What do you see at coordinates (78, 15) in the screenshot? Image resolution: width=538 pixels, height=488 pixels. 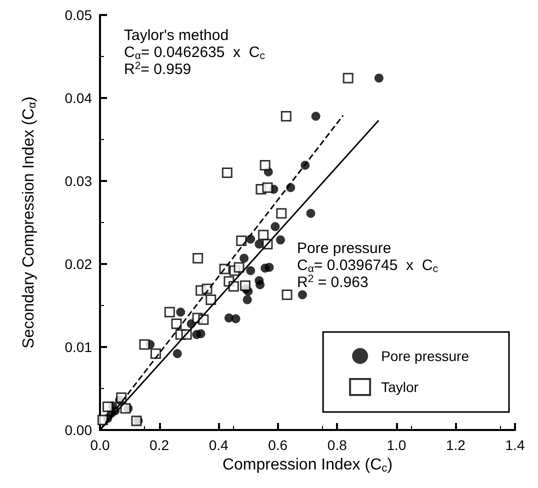 I see `y-tick-label: 0.05` at bounding box center [78, 15].